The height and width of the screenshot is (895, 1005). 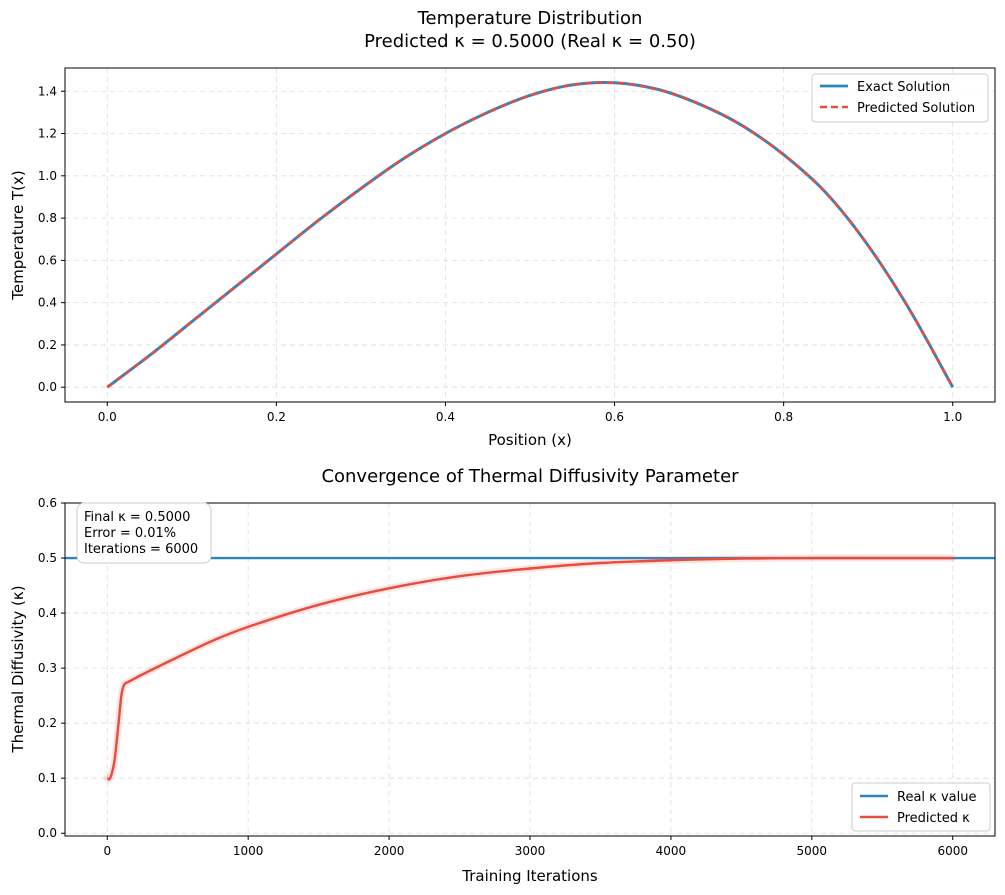 I want to click on temperature-y-axis-label: Temperature T(x), so click(x=18, y=235).